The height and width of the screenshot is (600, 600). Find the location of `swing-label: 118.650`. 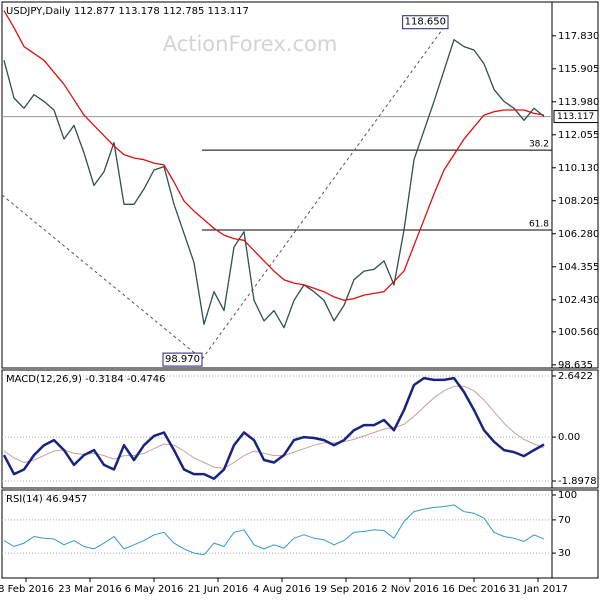

swing-label: 118.650 is located at coordinates (425, 22).